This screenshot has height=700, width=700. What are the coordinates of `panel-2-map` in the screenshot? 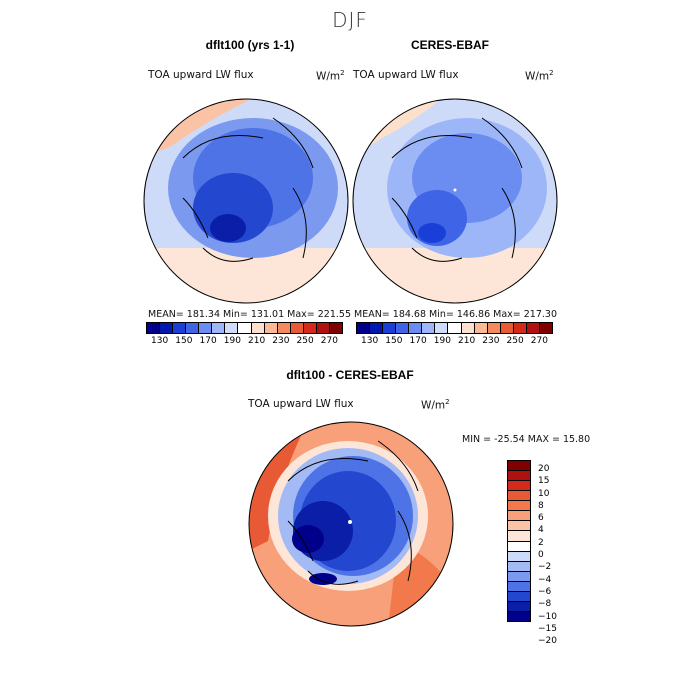 It's located at (455, 201).